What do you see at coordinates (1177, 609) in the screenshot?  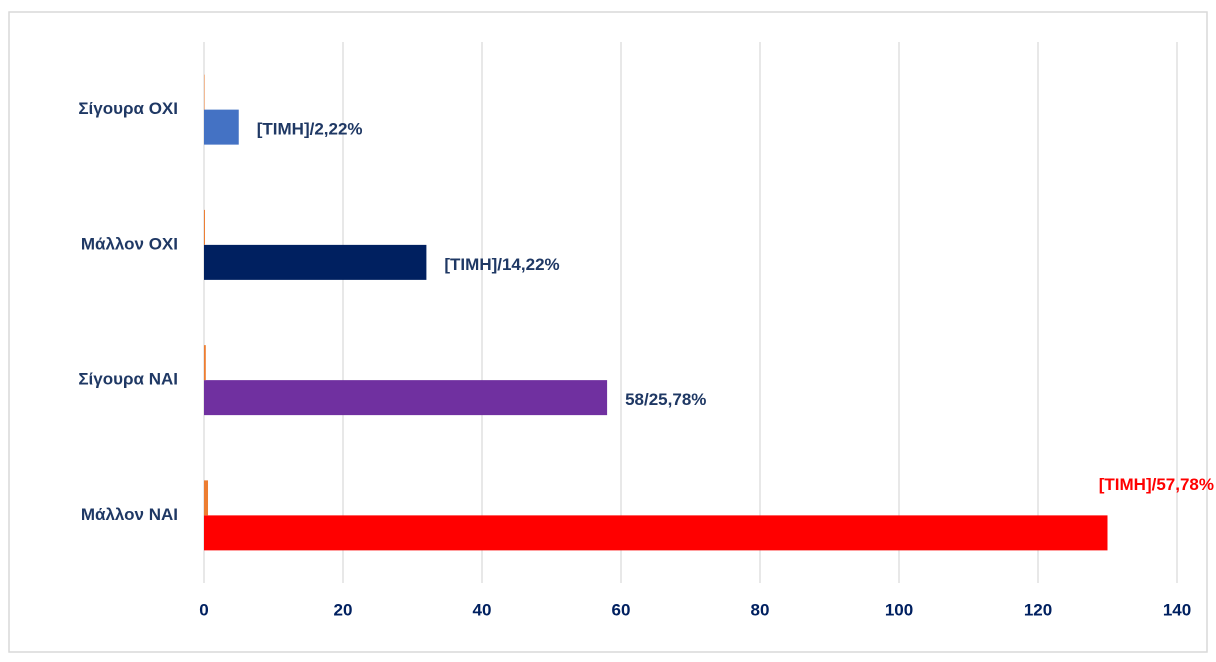 I see `x-tick-label: 140` at bounding box center [1177, 609].